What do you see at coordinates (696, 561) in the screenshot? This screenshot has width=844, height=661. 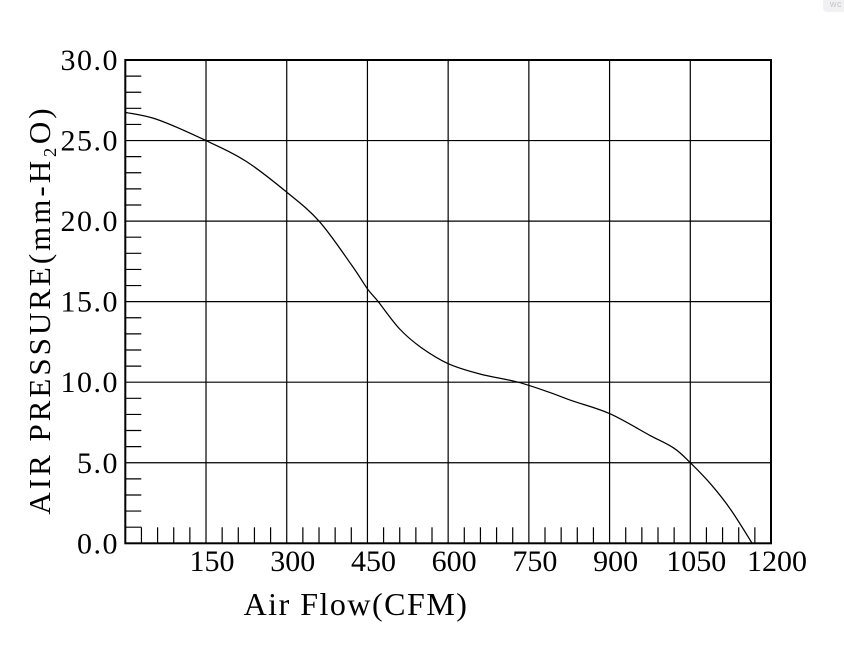 I see `x-tick-label: 1050` at bounding box center [696, 561].